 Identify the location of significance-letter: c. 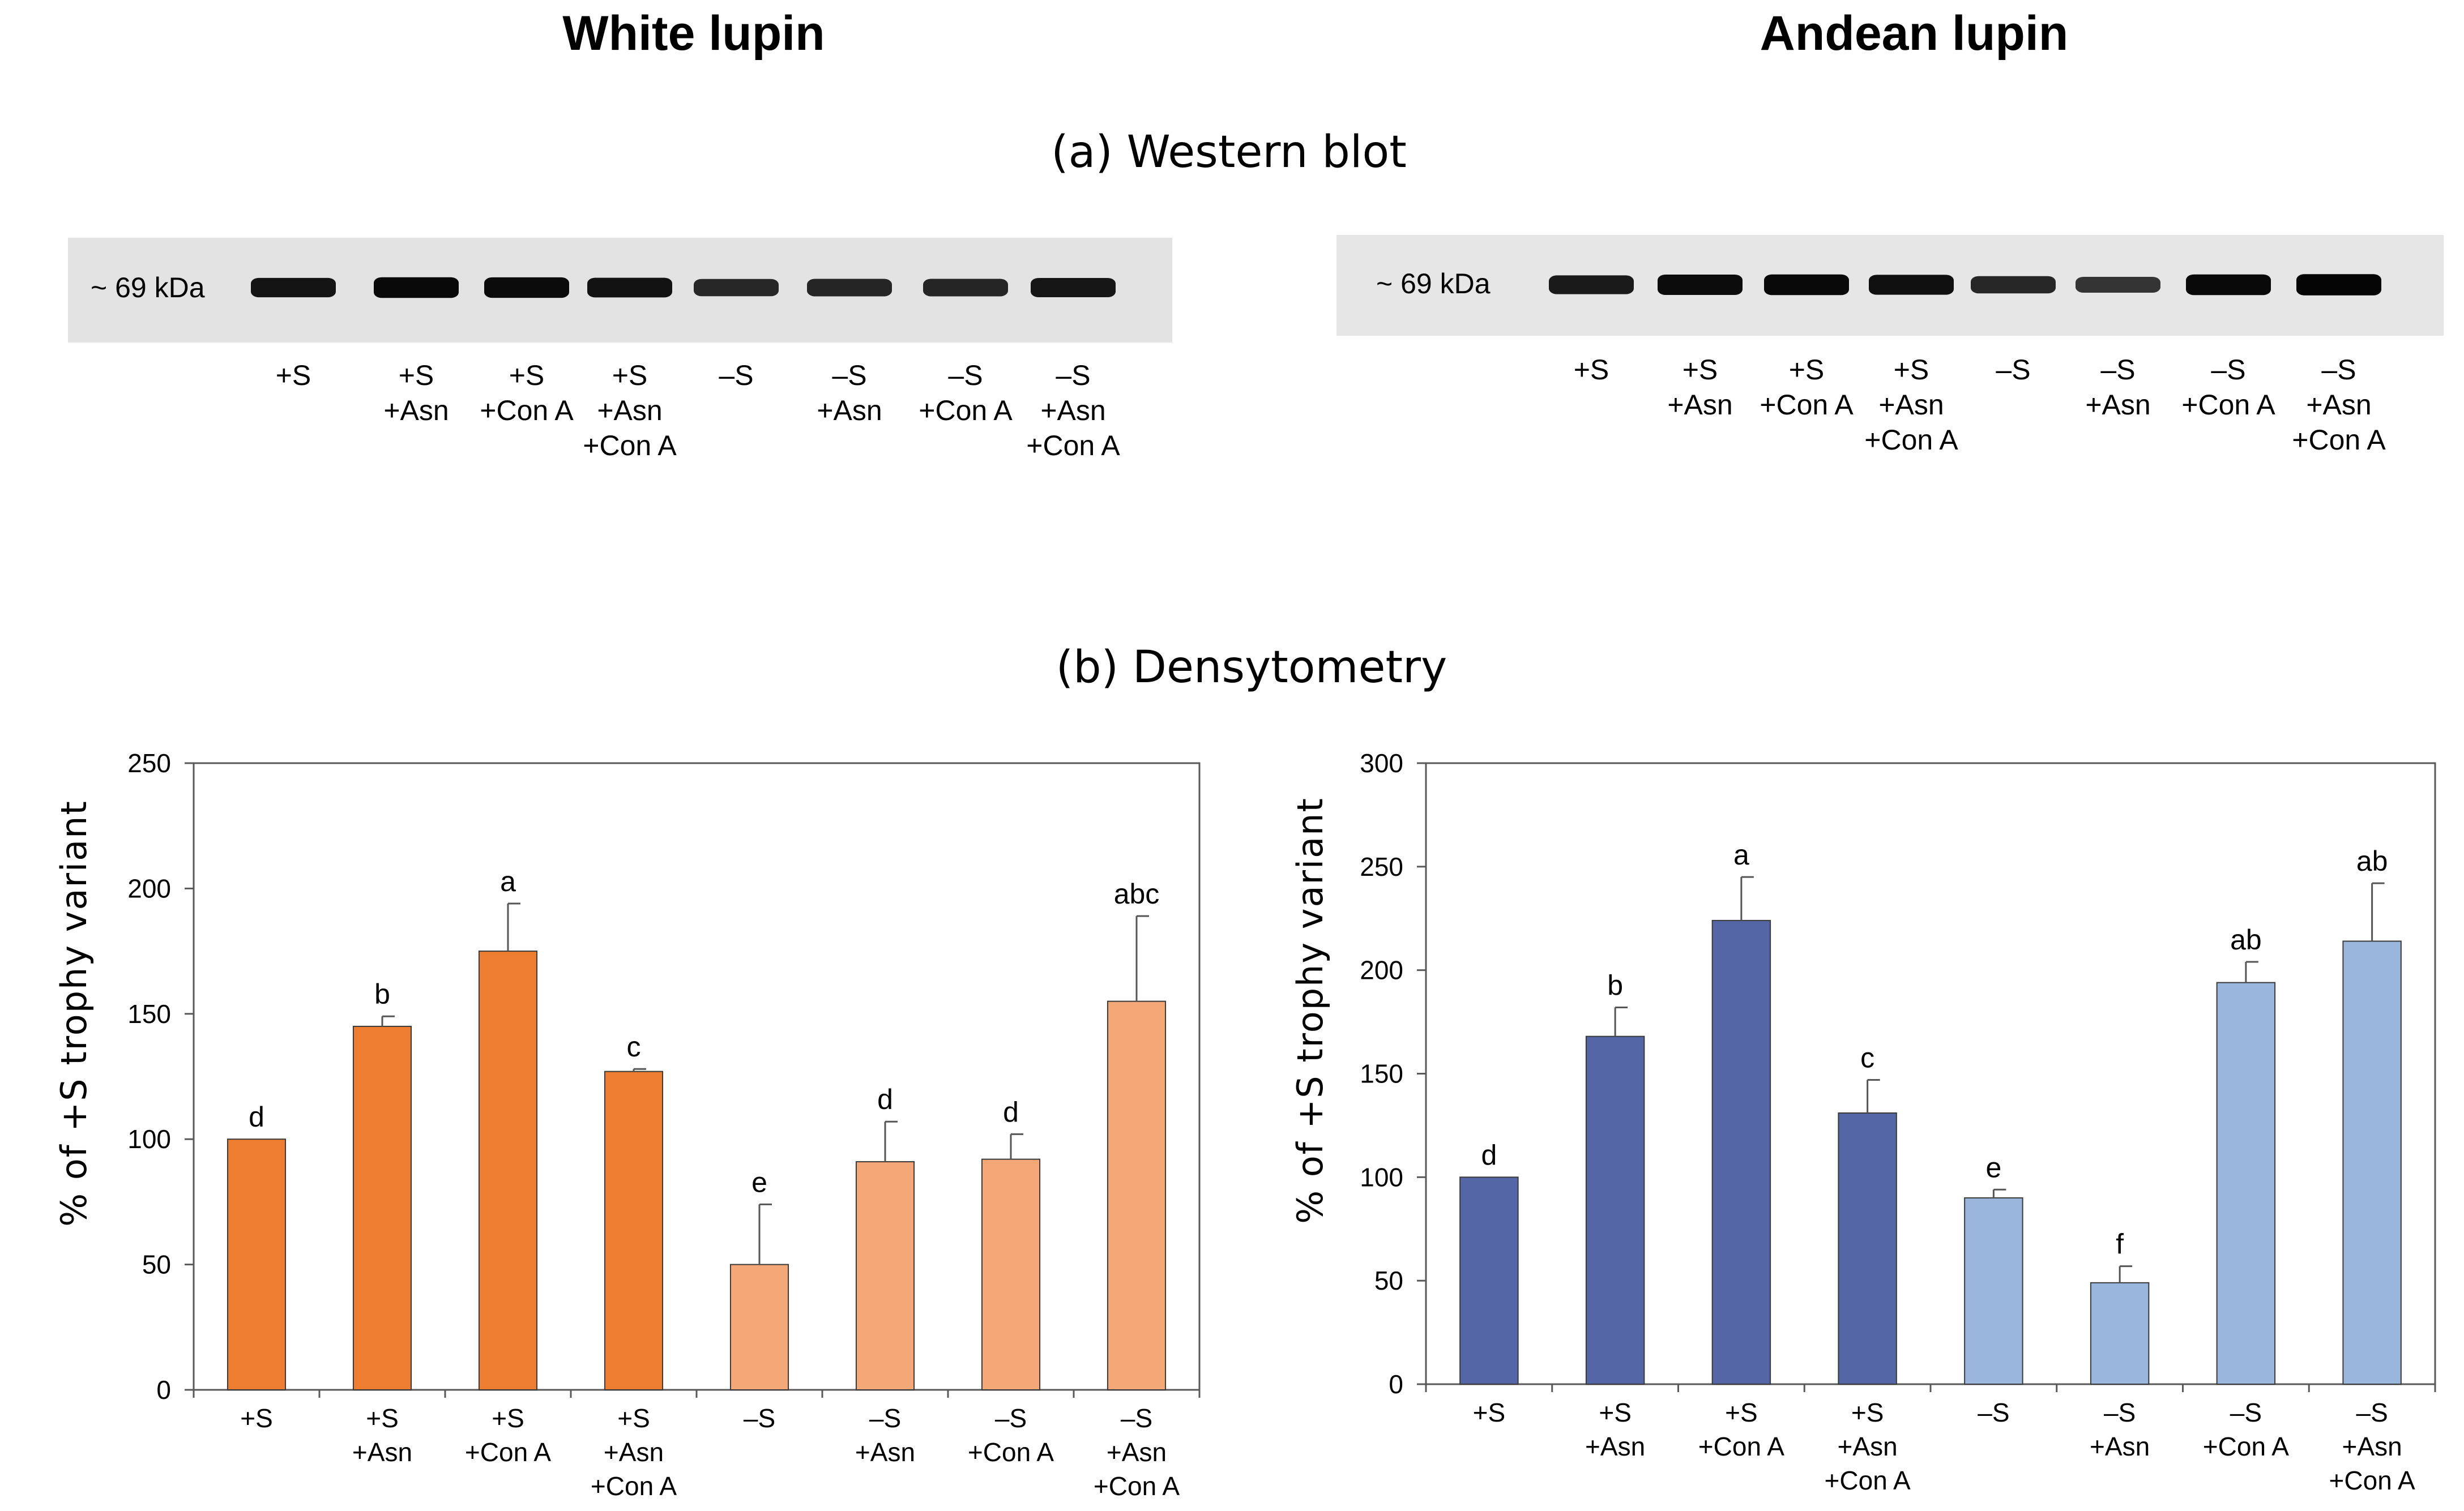
(1867, 1057).